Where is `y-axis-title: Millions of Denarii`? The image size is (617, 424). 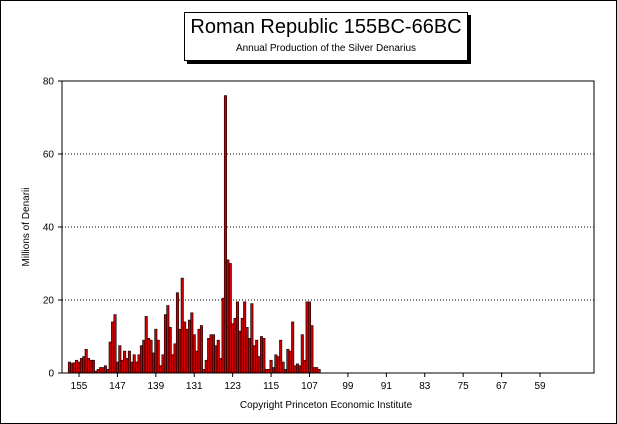
y-axis-title: Millions of Denarii is located at coordinates (26, 227).